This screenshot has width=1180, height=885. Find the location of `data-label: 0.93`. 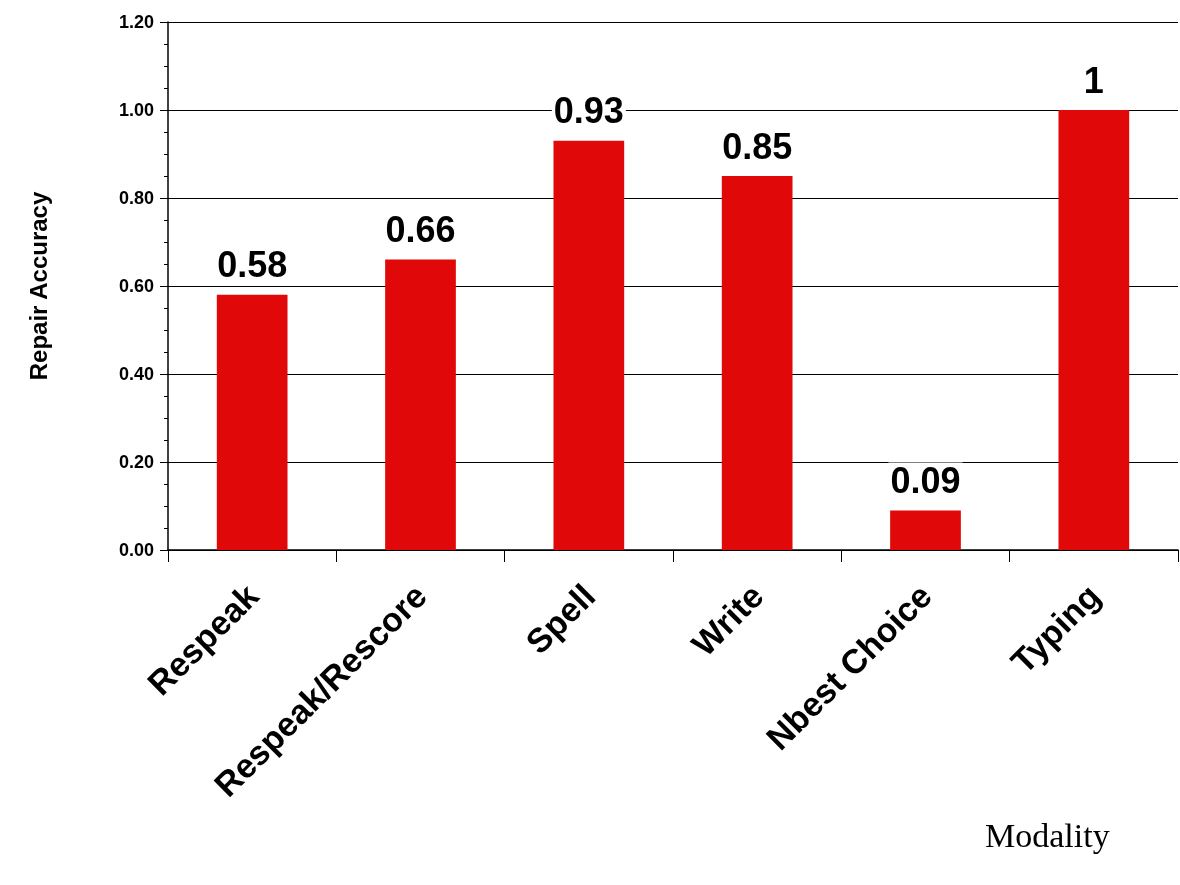

data-label: 0.93 is located at coordinates (588, 111).